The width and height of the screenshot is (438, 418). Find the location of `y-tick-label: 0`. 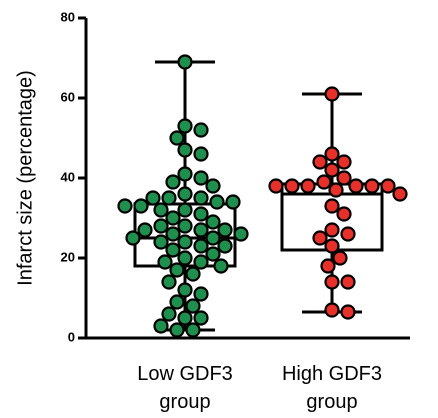

y-tick-label: 0 is located at coordinates (71, 336).